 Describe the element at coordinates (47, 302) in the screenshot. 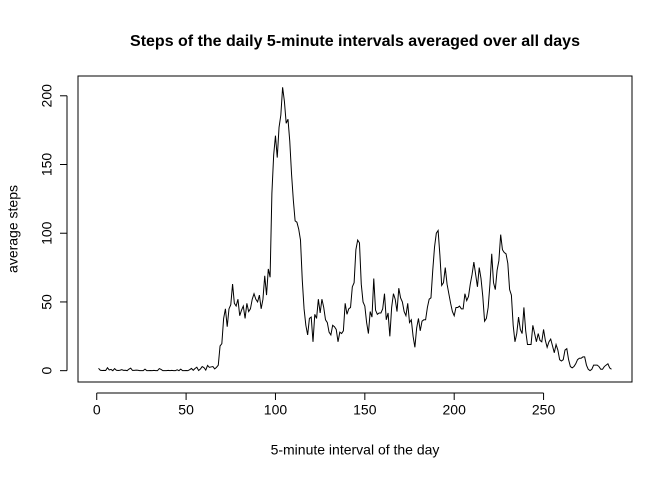

I see `y-tick-label: 50` at that location.